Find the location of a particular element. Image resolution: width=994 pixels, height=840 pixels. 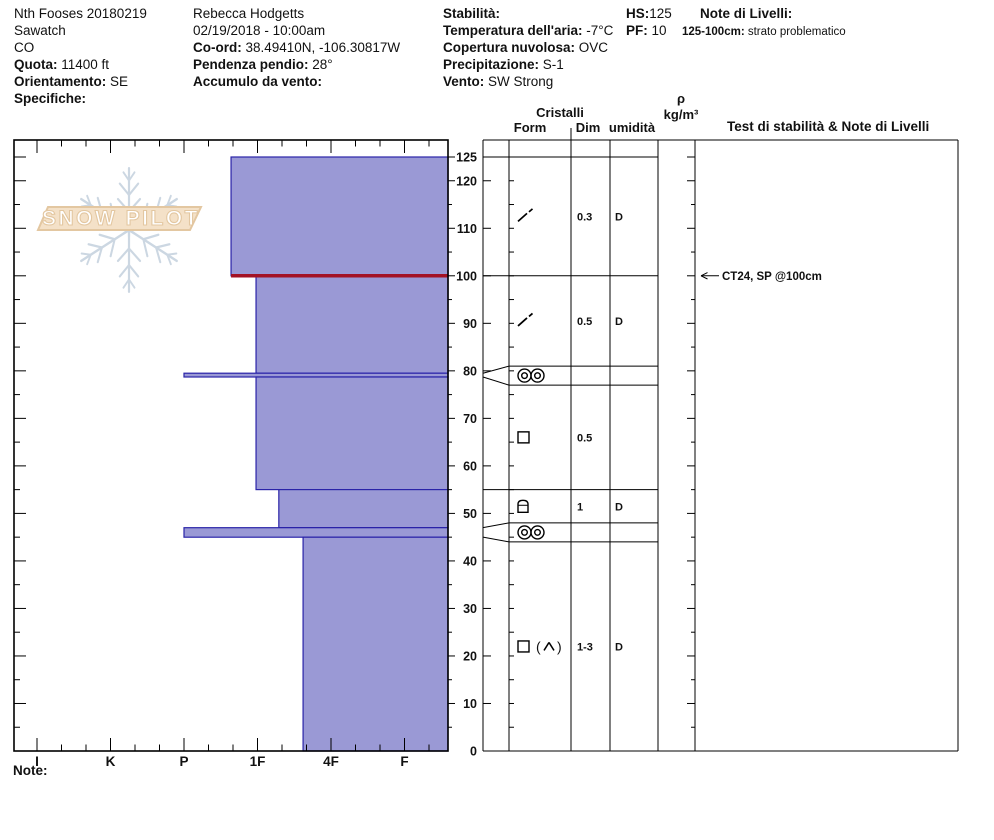

coord-label: Co-ord: is located at coordinates (217, 47).